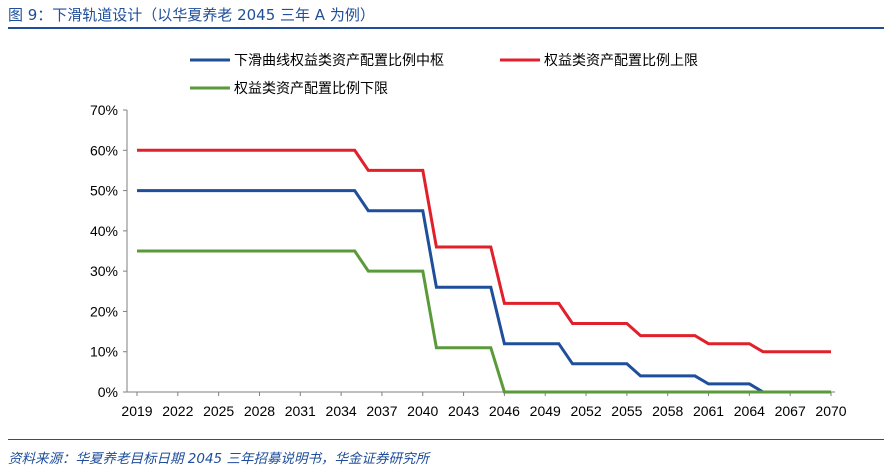  I want to click on x-tick-label: 2049, so click(545, 411).